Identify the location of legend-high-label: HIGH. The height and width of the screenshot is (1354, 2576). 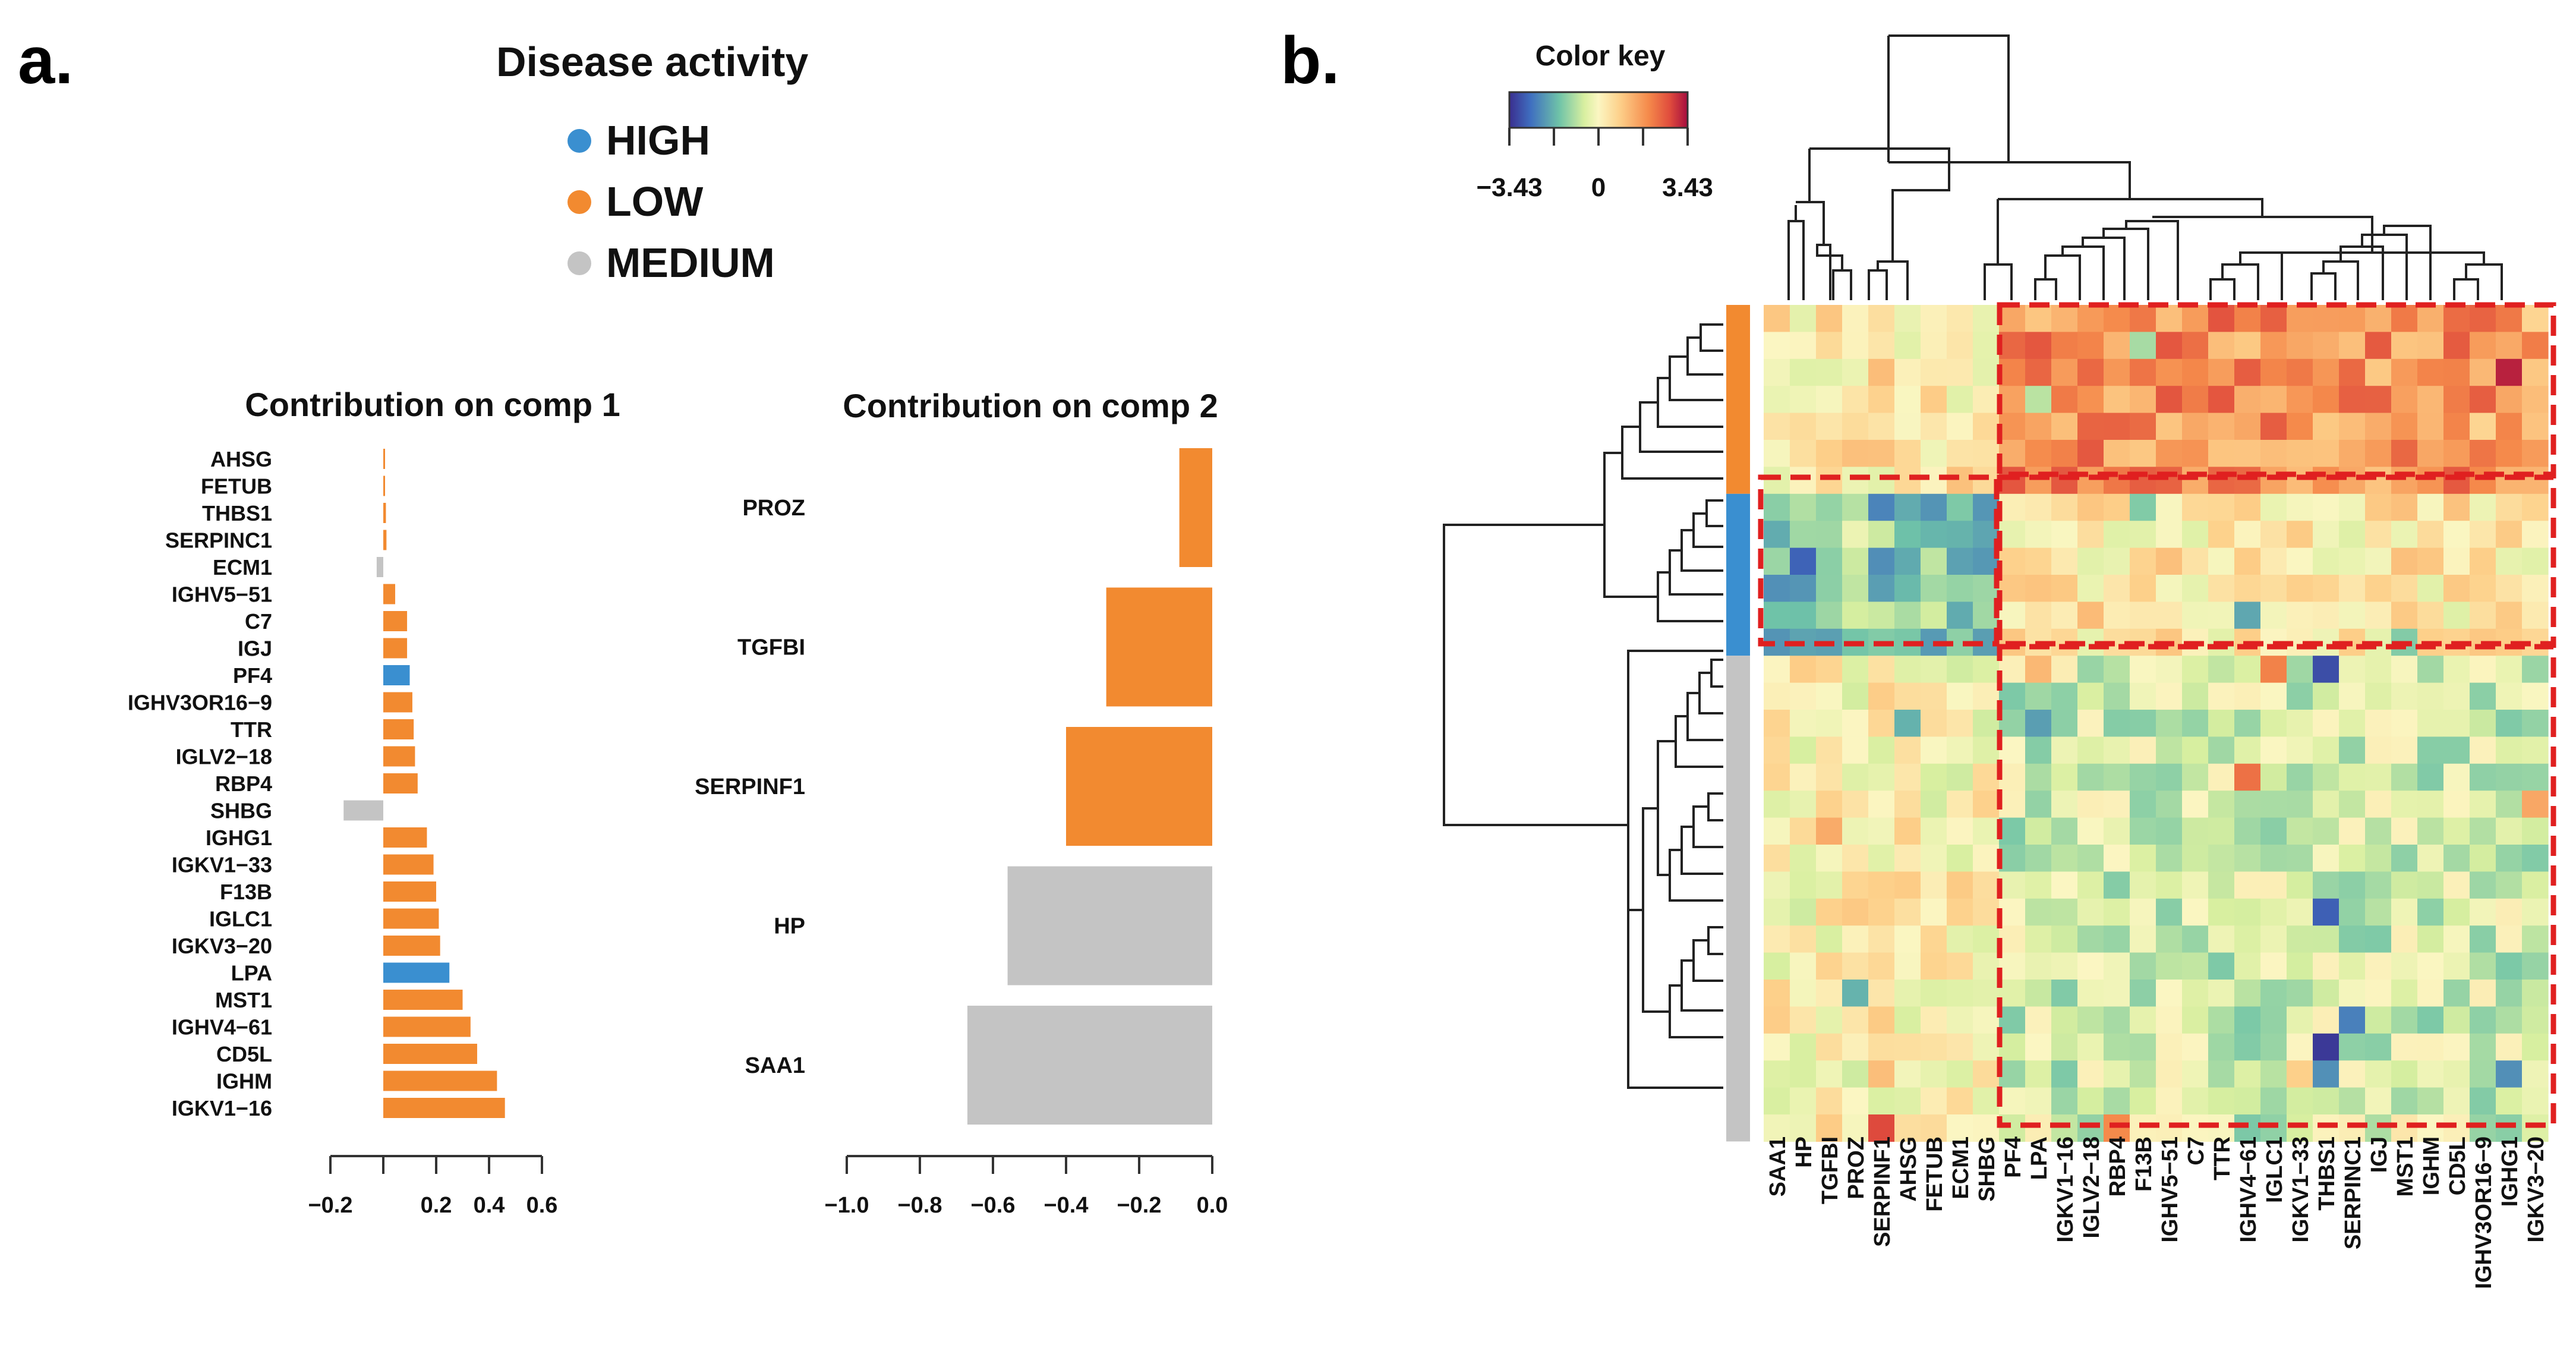
(658, 140).